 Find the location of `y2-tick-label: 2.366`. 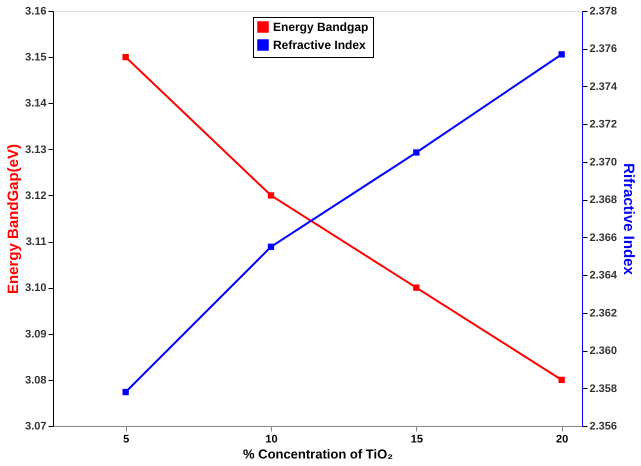

y2-tick-label: 2.366 is located at coordinates (604, 238).